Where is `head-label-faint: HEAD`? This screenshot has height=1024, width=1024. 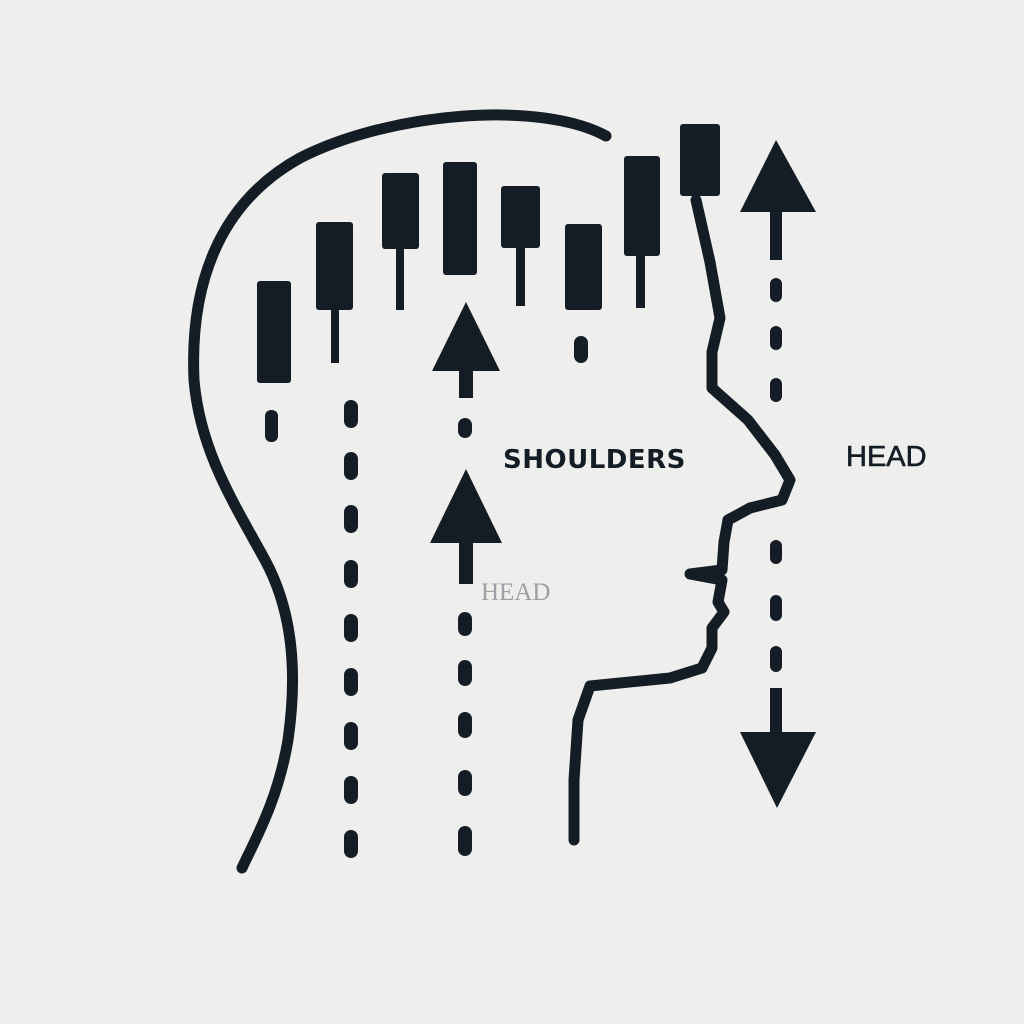 head-label-faint: HEAD is located at coordinates (516, 592).